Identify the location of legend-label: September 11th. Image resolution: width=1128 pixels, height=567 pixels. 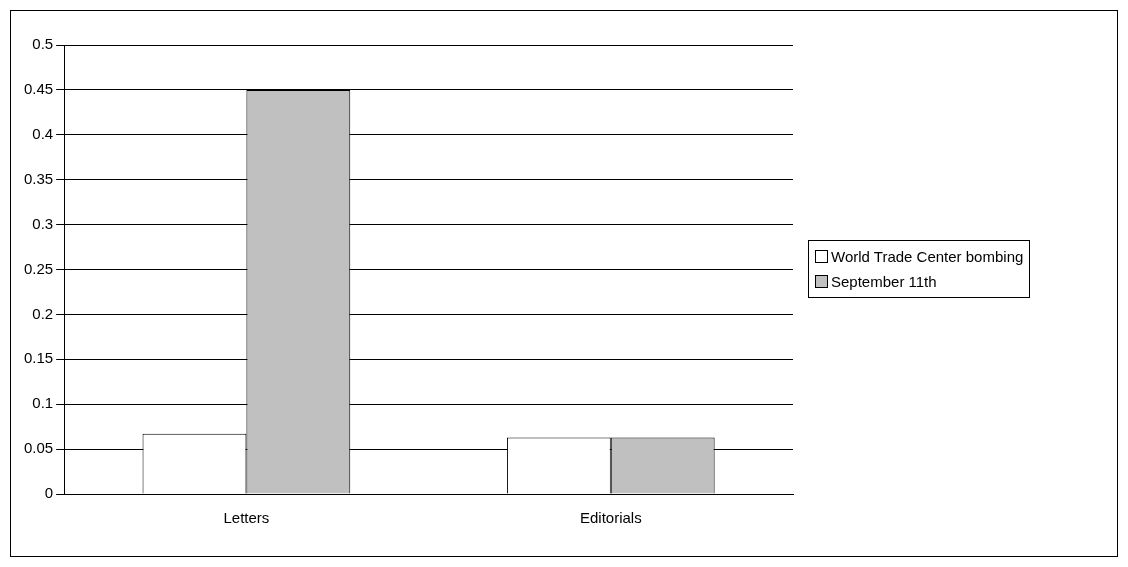
(884, 282).